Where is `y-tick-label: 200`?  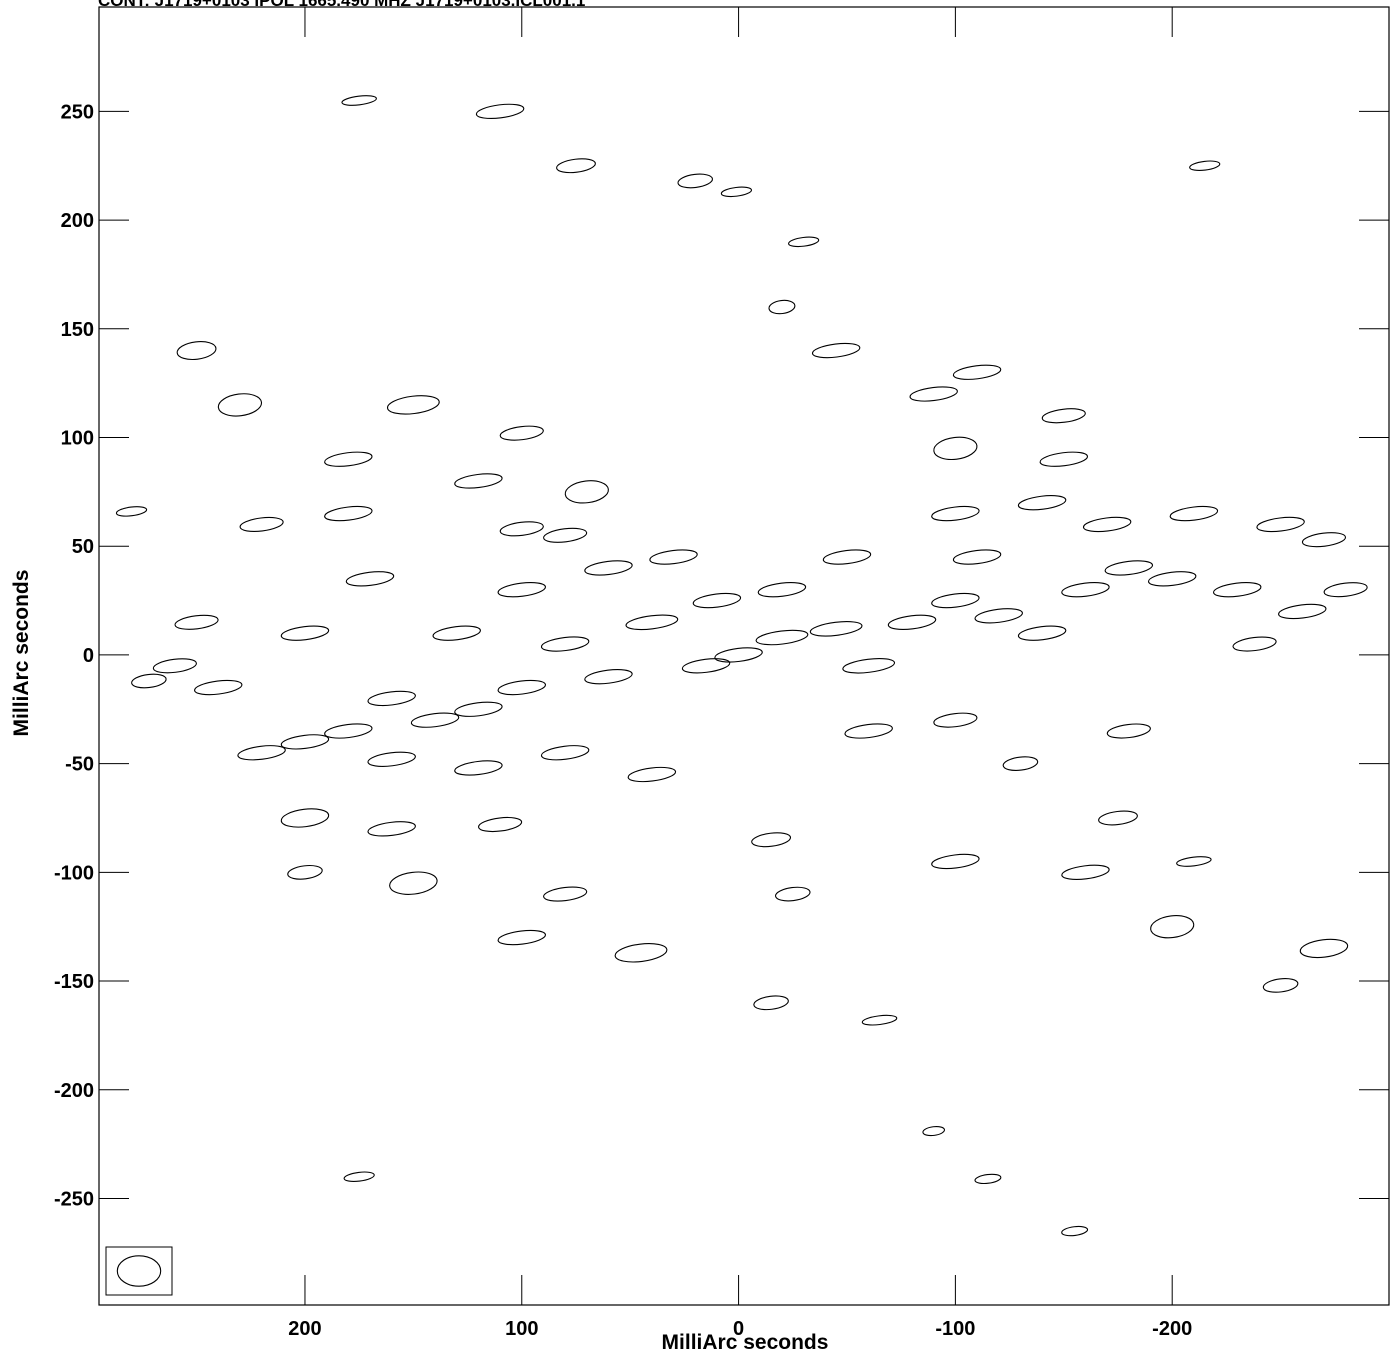
y-tick-label: 200 is located at coordinates (77, 221).